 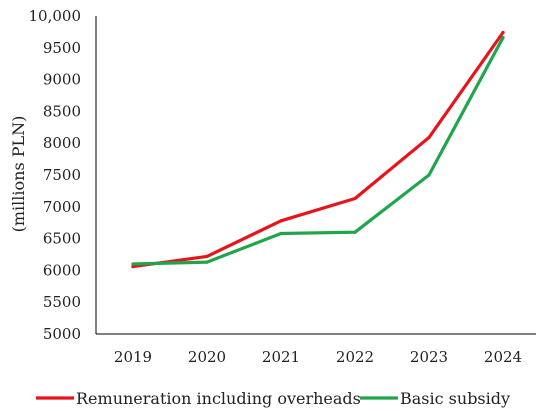 What do you see at coordinates (62, 239) in the screenshot?
I see `y-tick-label: 6500` at bounding box center [62, 239].